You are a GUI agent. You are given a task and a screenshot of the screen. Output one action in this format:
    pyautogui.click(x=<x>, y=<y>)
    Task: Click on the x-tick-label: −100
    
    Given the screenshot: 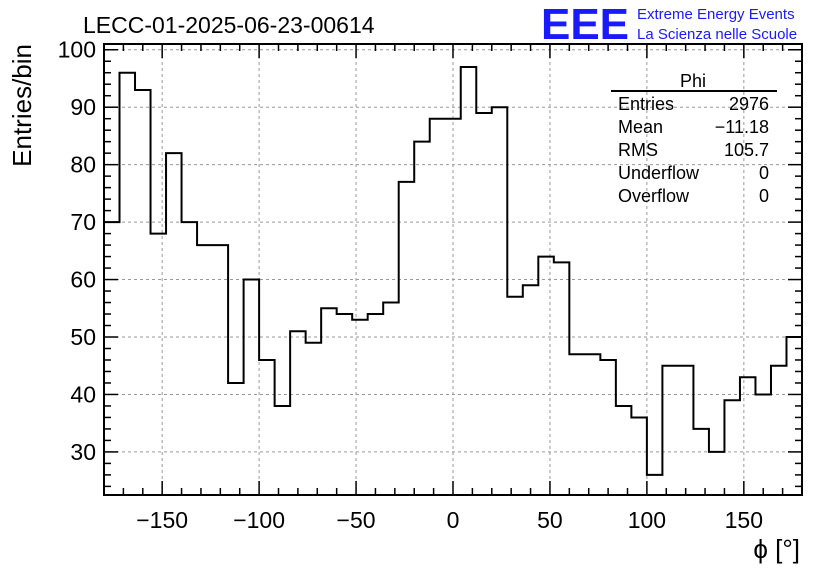 What is the action you would take?
    pyautogui.click(x=259, y=520)
    